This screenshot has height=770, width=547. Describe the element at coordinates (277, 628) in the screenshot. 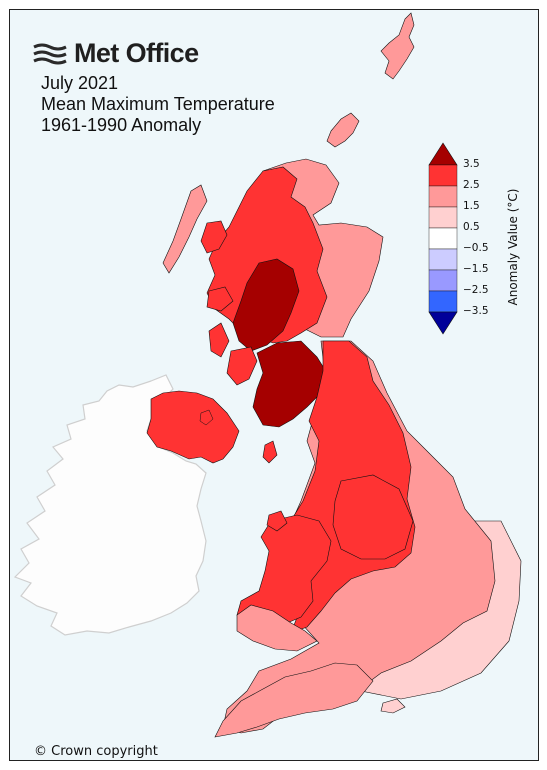

I see `south-wales-coast` at that location.